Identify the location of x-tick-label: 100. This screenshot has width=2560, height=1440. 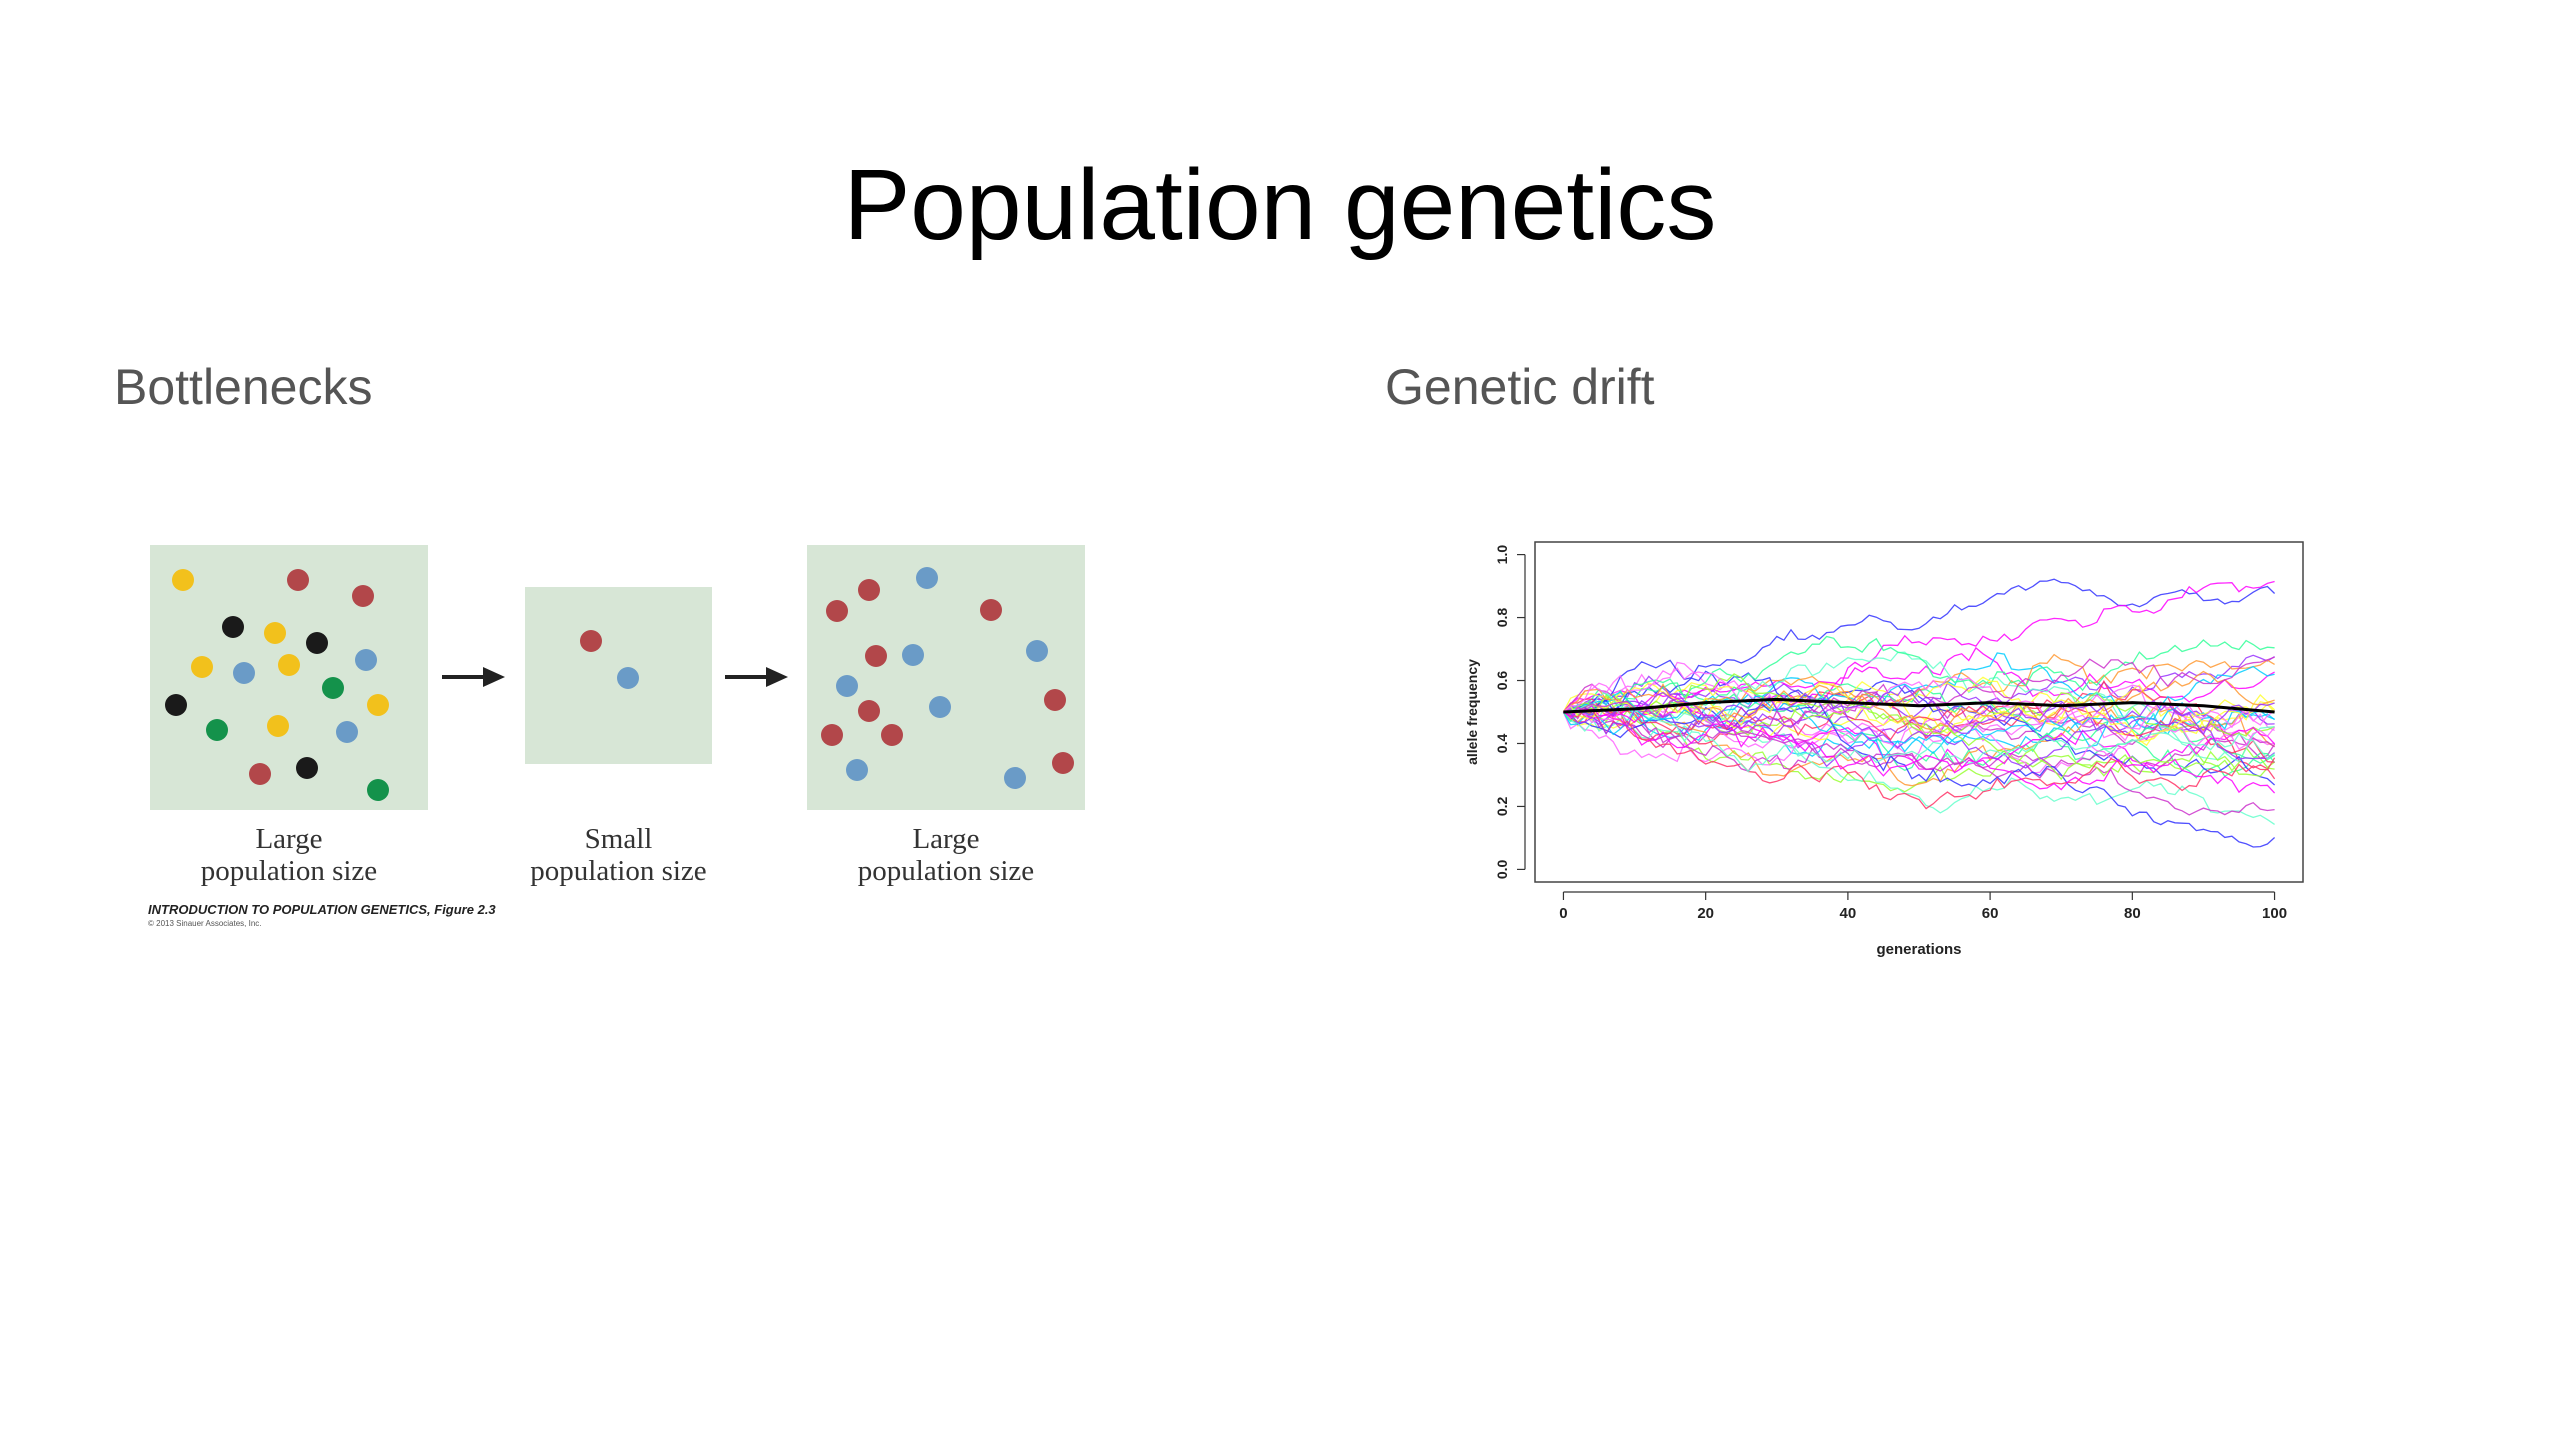
(2274, 913).